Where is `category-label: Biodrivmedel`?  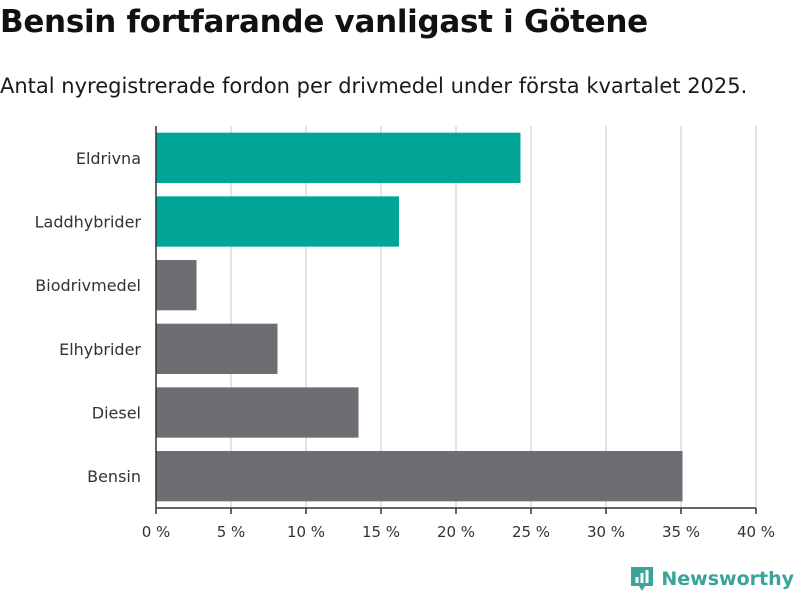
category-label: Biodrivmedel is located at coordinates (88, 285).